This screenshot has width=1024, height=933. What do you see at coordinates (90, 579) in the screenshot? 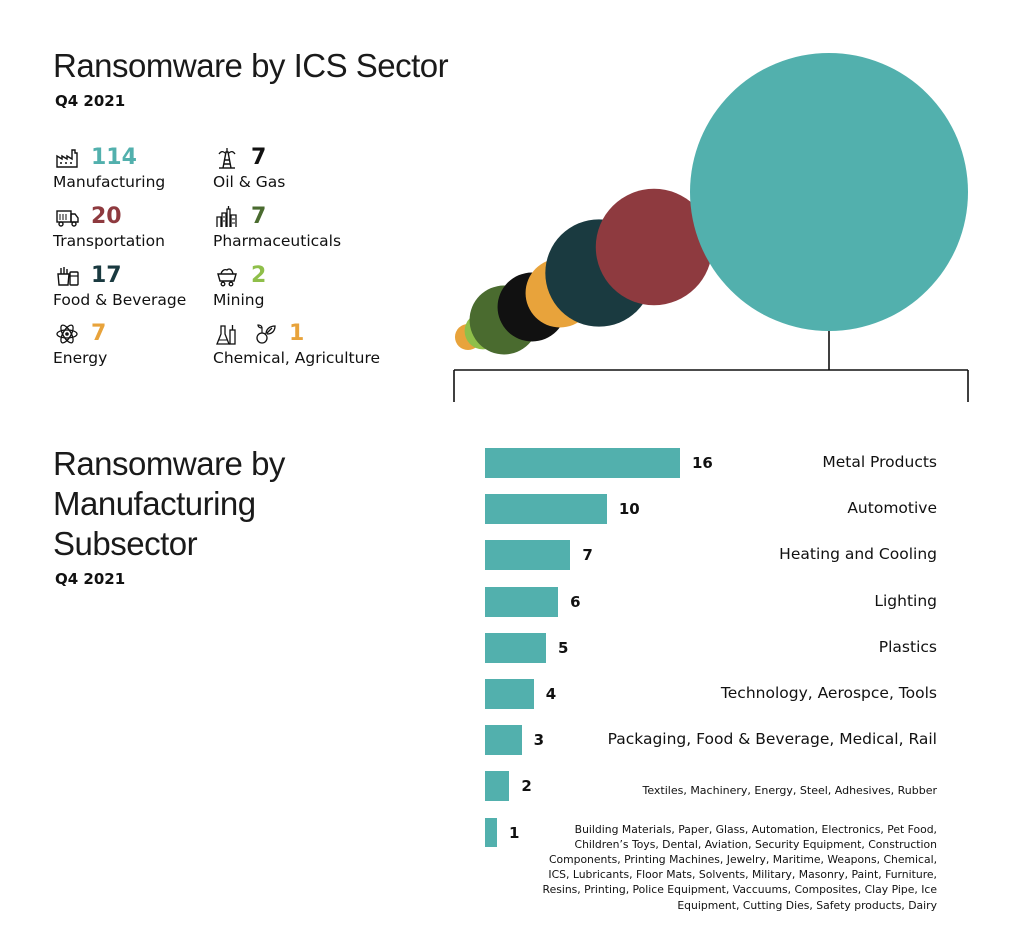
I see `subsector-chart-period: Q4 2021` at bounding box center [90, 579].